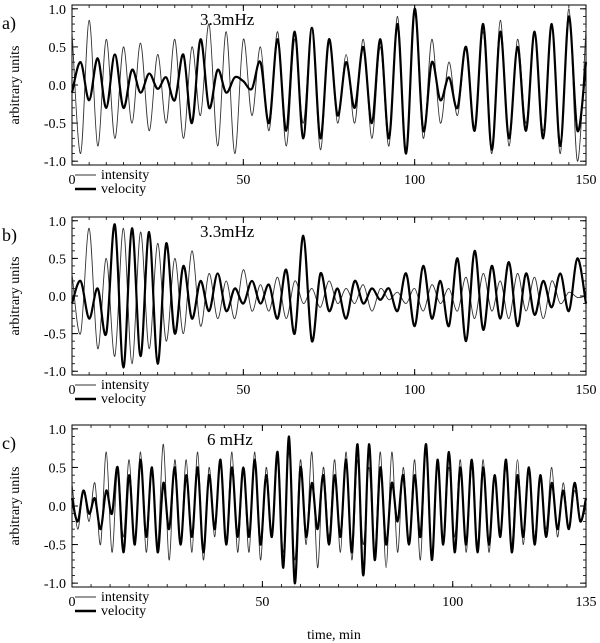 The width and height of the screenshot is (600, 643). What do you see at coordinates (230, 439) in the screenshot?
I see `frequency-annotation: 6 mHz` at bounding box center [230, 439].